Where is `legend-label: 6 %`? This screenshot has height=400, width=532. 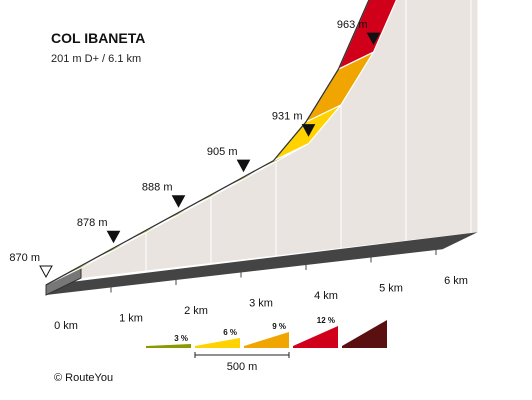
legend-label: 6 % is located at coordinates (230, 332).